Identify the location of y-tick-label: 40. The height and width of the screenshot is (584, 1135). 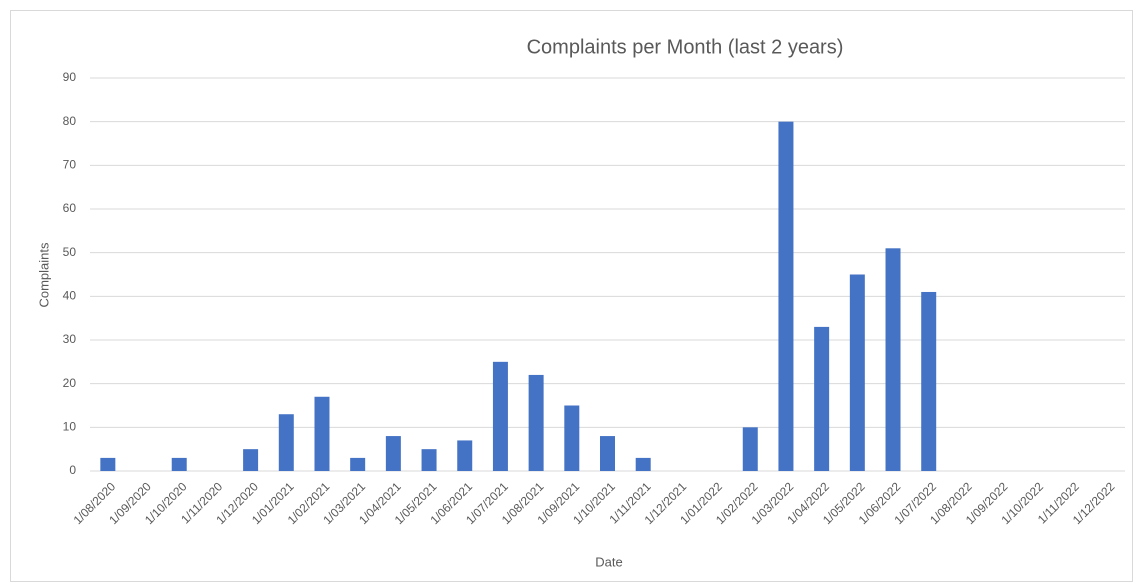
(70, 296).